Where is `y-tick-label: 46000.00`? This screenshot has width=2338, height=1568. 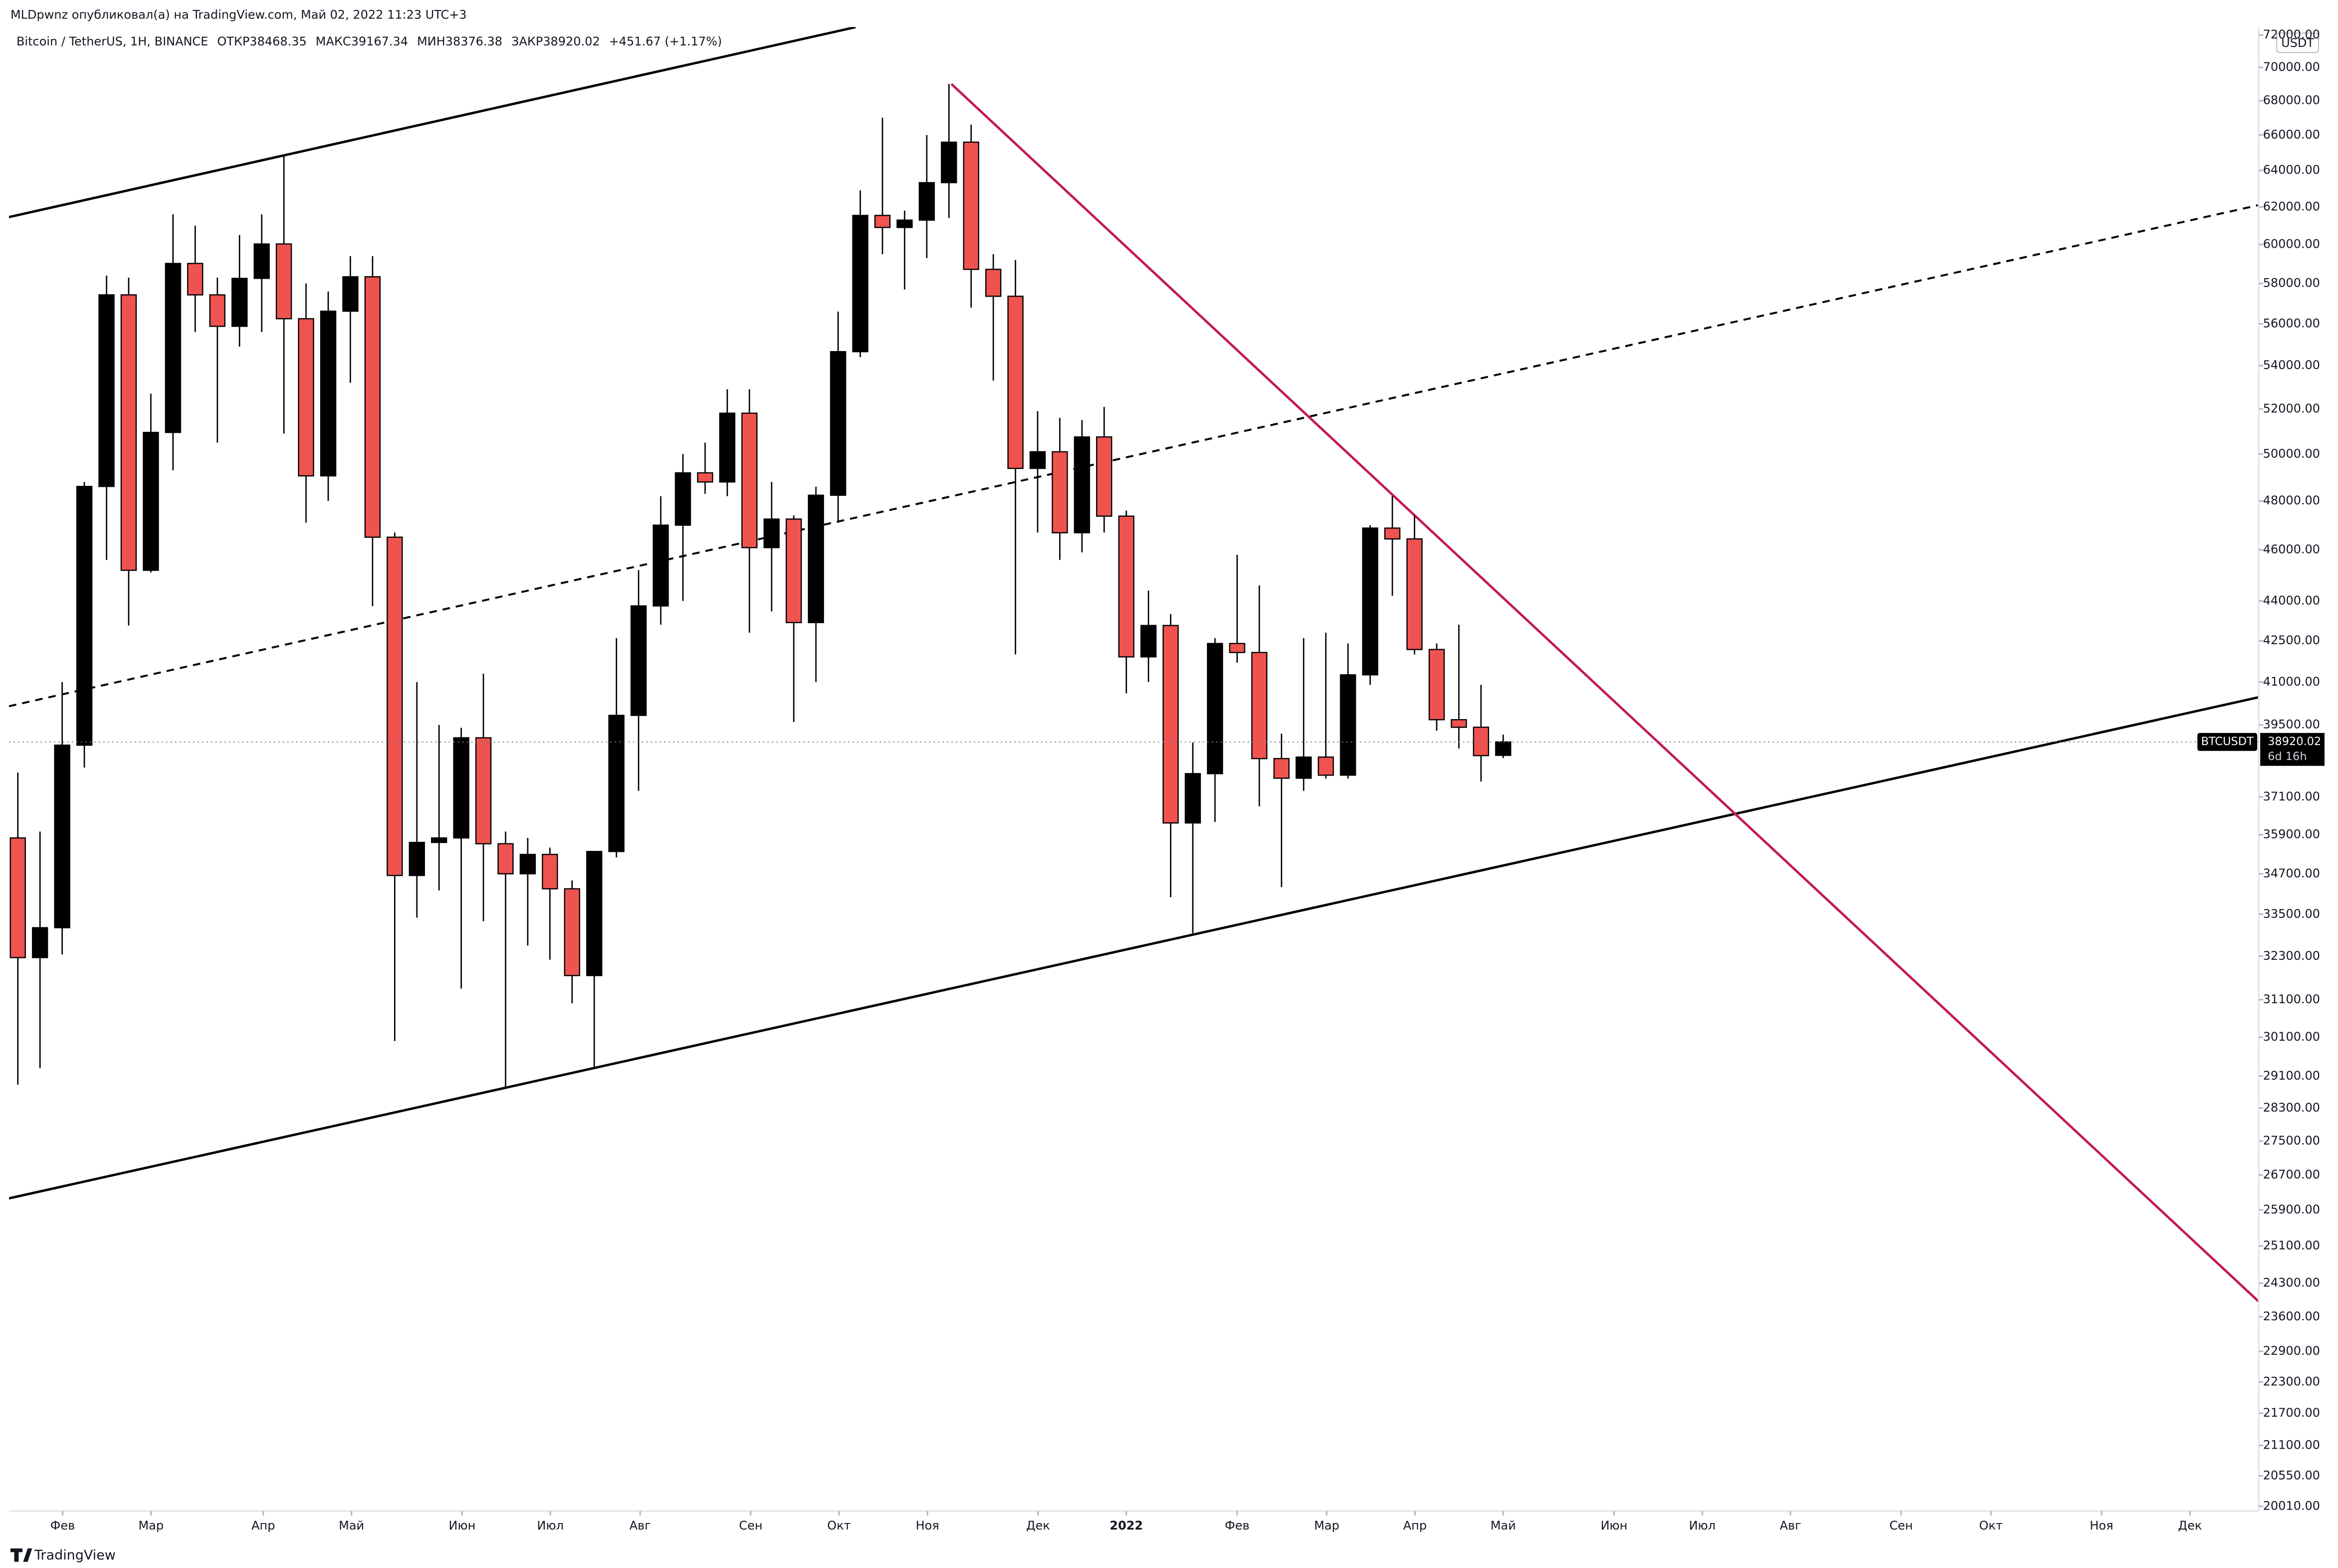
y-tick-label: 46000.00 is located at coordinates (2291, 549).